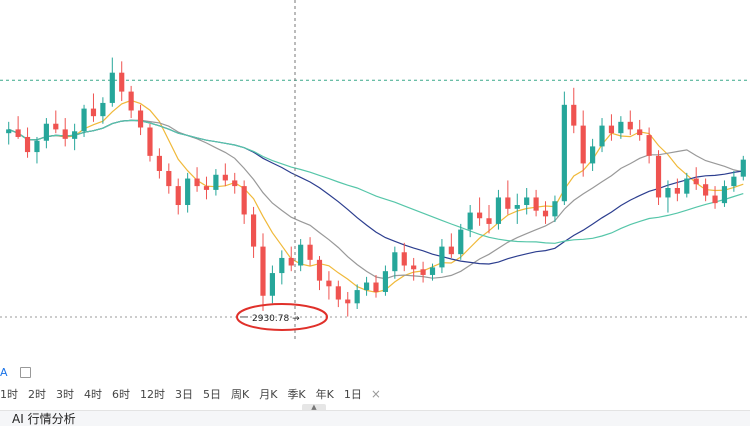 The width and height of the screenshot is (750, 427). I want to click on ai-analysis-label: AI 行情分析, so click(44, 419).